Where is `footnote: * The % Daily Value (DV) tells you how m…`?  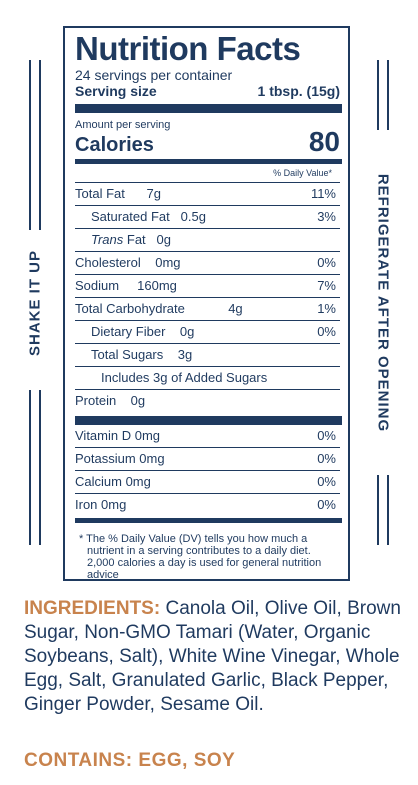 footnote: * The % Daily Value (DV) tells you how m… is located at coordinates (207, 552).